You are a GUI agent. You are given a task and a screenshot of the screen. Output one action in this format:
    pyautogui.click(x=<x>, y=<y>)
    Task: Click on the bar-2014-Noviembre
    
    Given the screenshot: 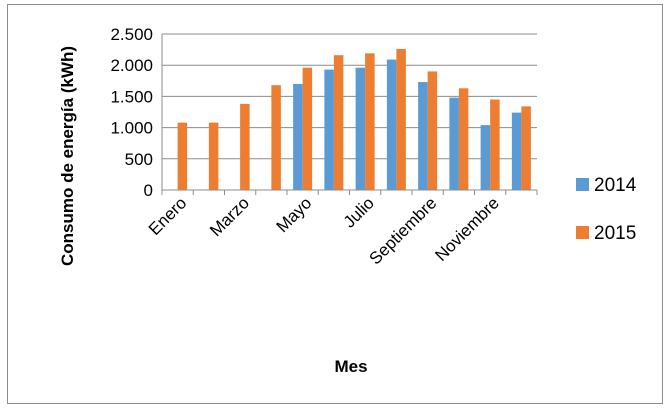 What is the action you would take?
    pyautogui.click(x=485, y=157)
    